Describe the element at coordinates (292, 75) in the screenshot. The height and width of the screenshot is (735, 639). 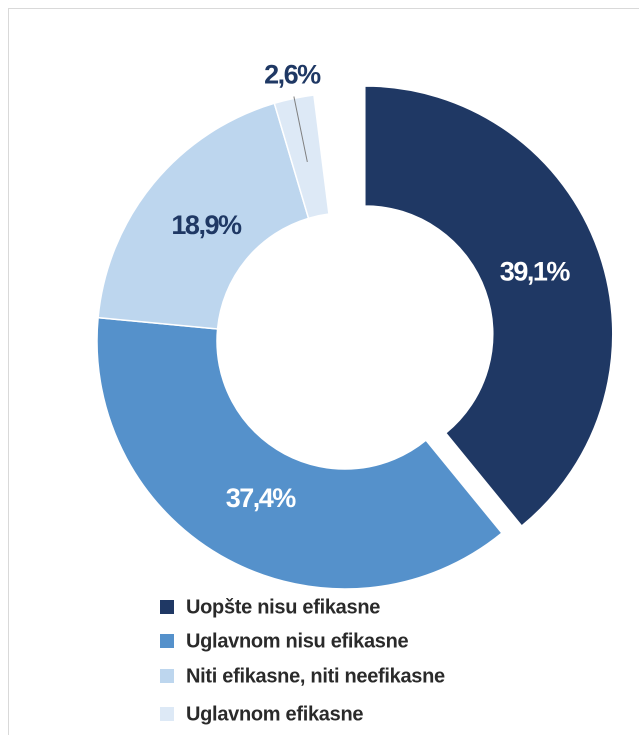
I see `data-label: 2,6%` at that location.